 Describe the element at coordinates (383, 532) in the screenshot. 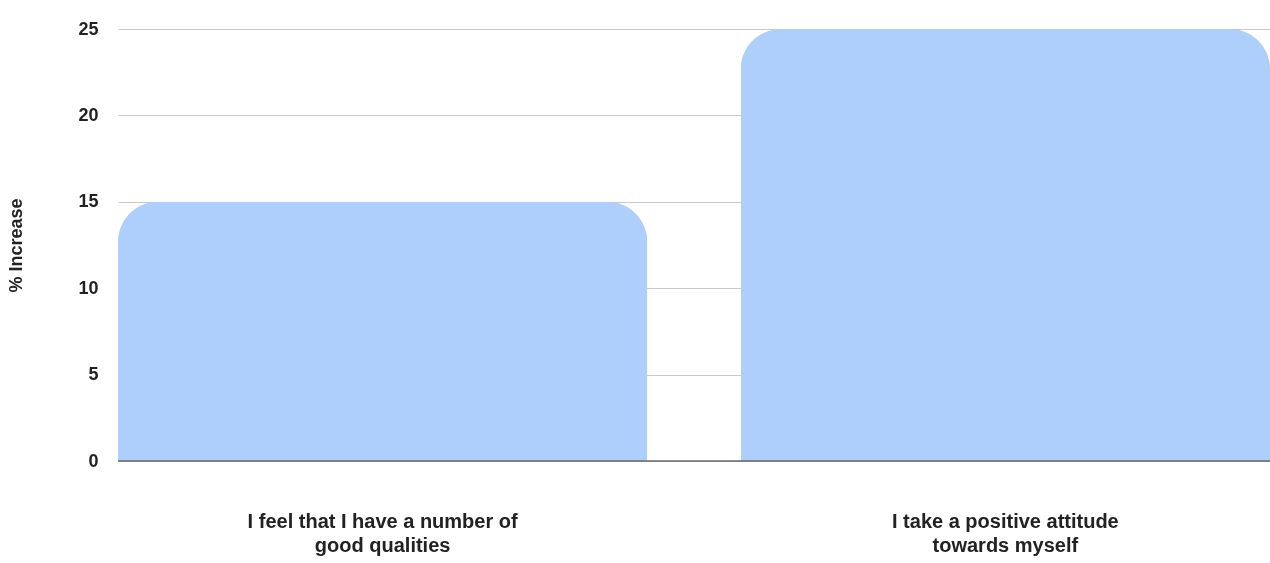

I see `x-tick-label: I feel that I have a number of good qualities` at that location.